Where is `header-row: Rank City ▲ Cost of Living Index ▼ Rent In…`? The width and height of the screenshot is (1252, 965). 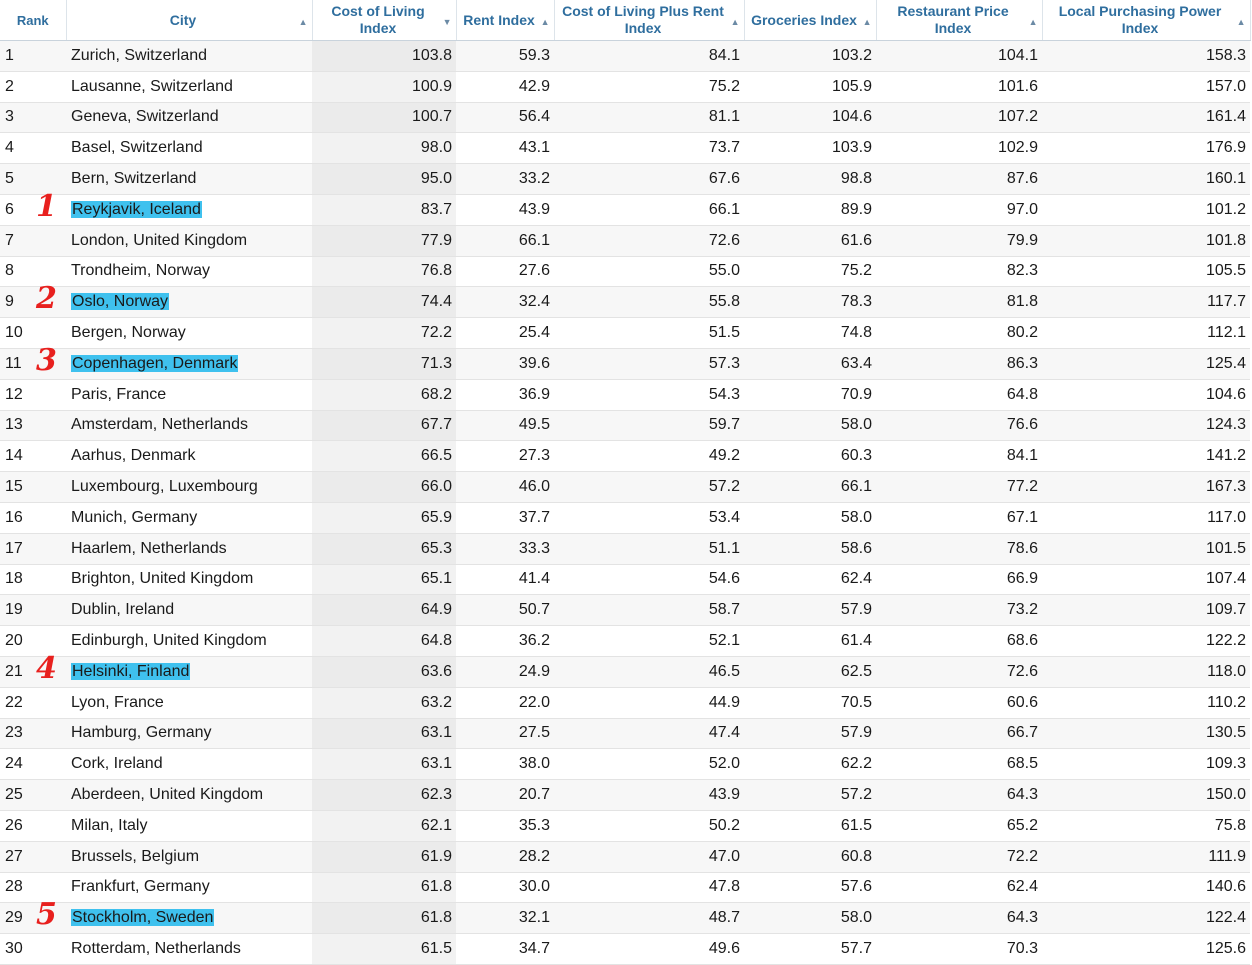
header-row: Rank City ▲ Cost of Living Index ▼ Rent In… is located at coordinates (625, 20).